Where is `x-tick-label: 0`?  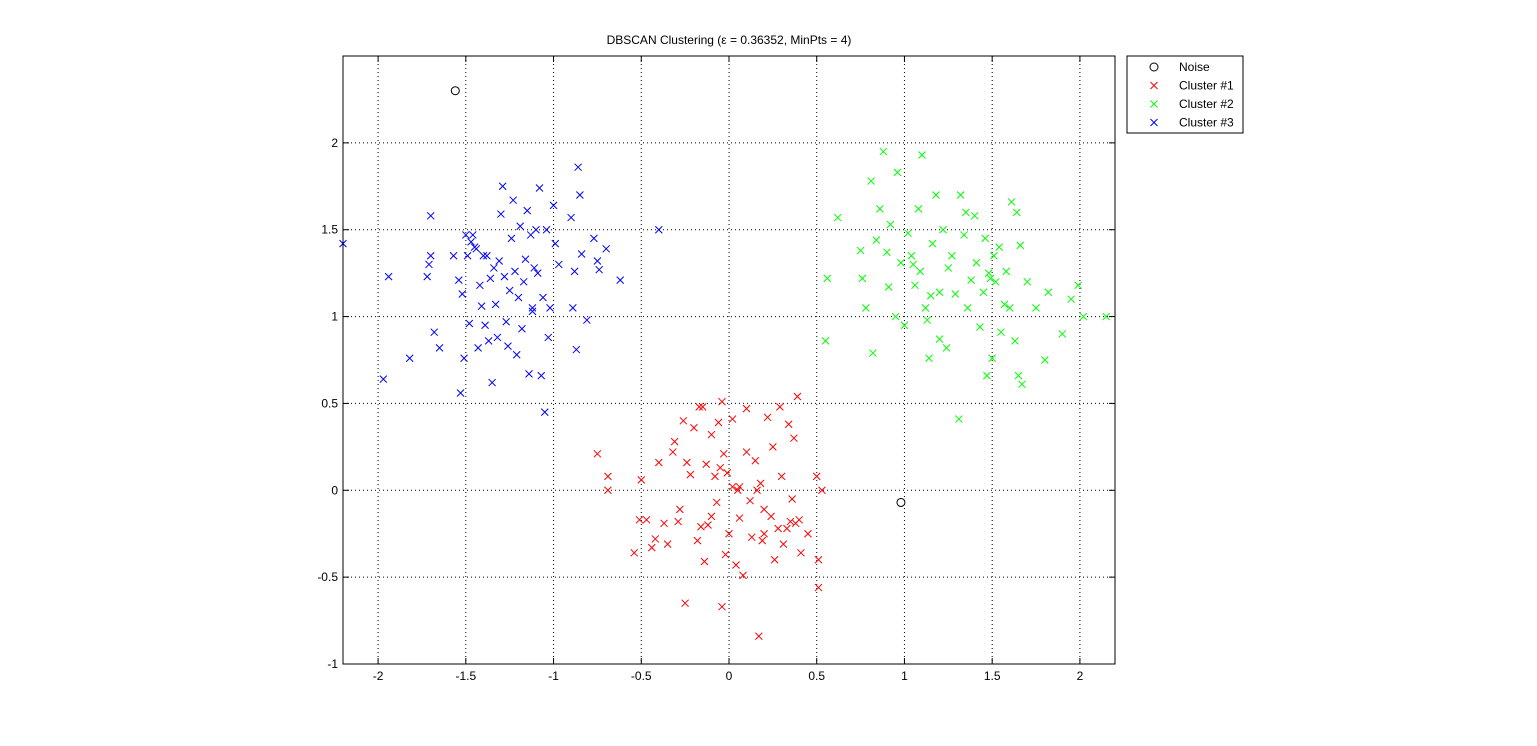
x-tick-label: 0 is located at coordinates (729, 676).